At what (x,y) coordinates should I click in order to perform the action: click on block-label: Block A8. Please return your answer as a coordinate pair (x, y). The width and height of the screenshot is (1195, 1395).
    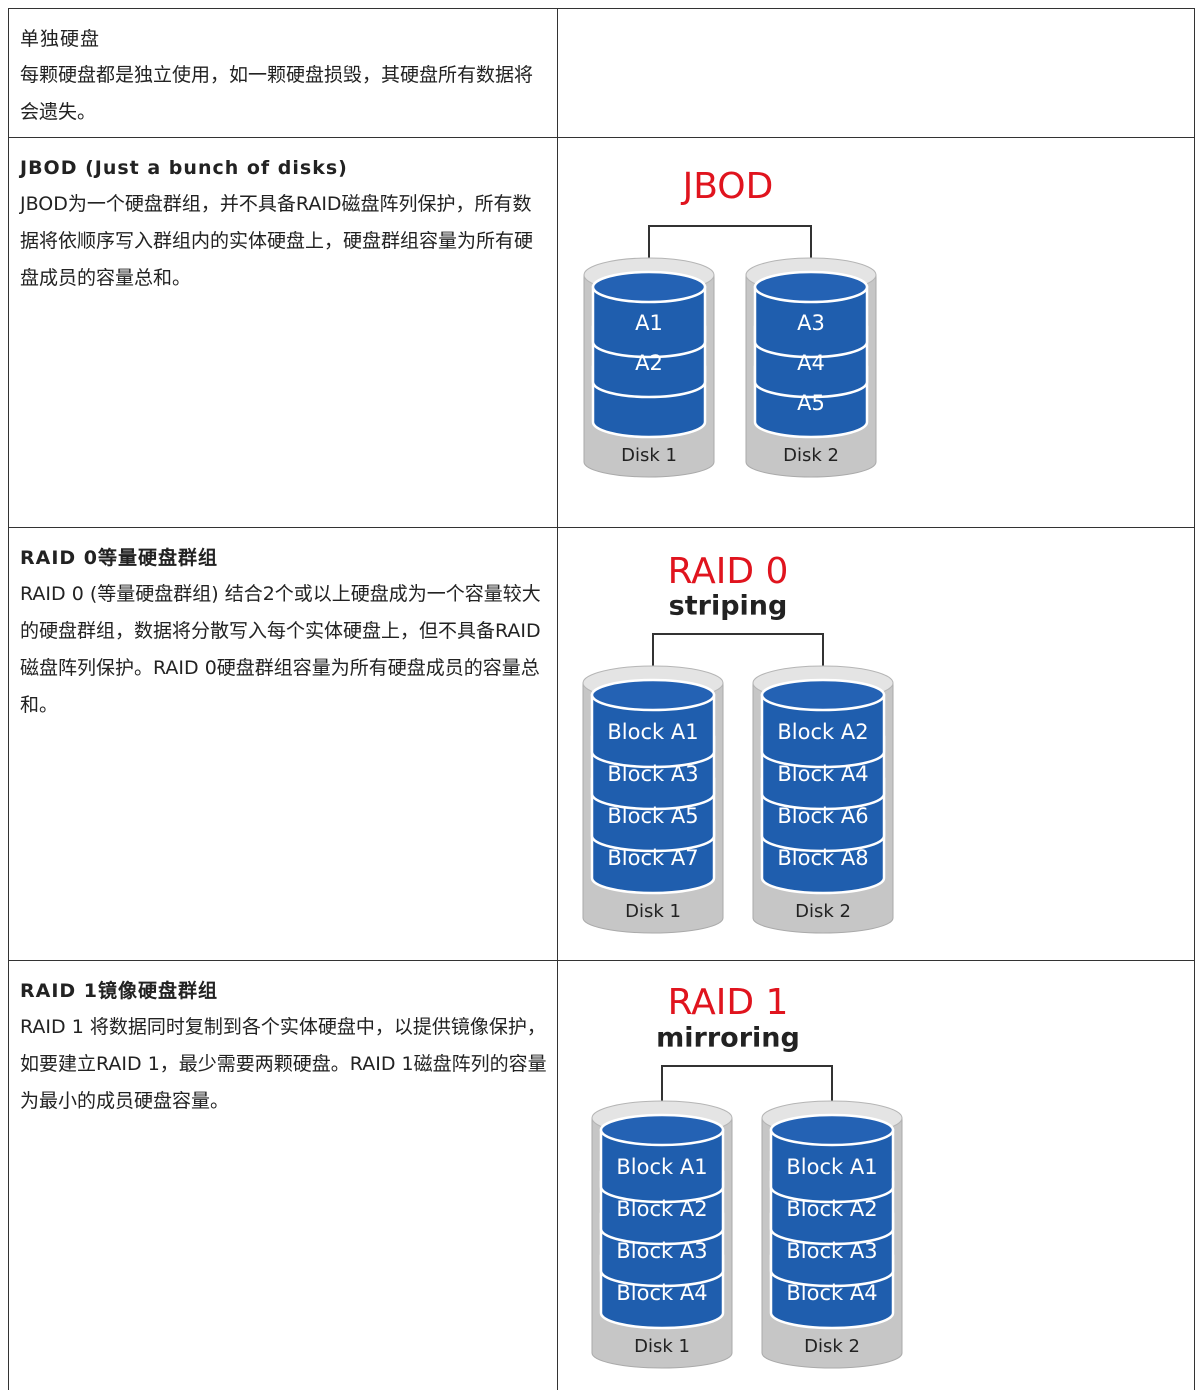
    Looking at the image, I should click on (822, 858).